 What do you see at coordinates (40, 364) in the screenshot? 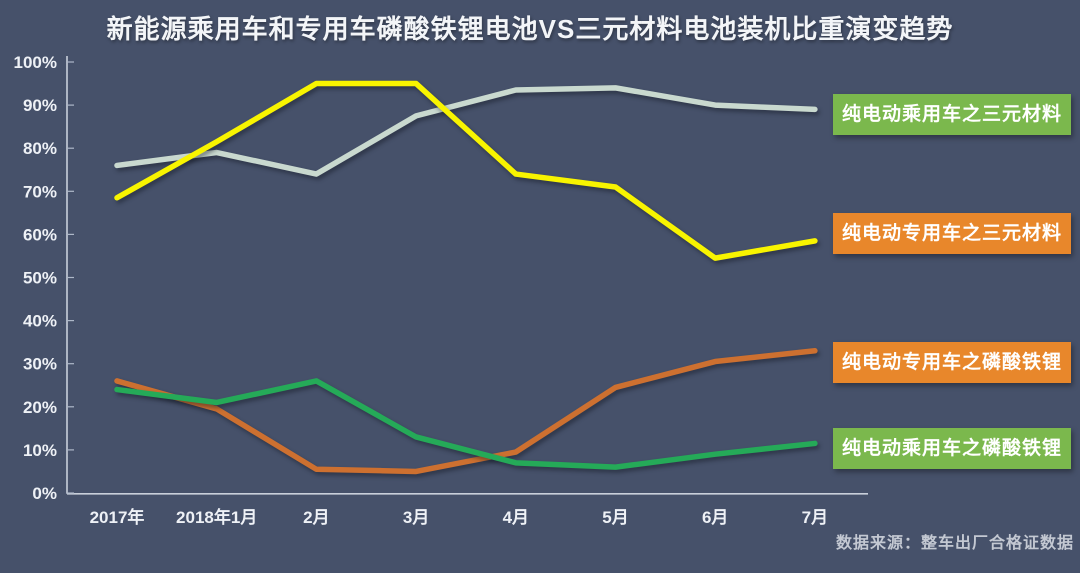
I see `y-tick-label: 30%` at bounding box center [40, 364].